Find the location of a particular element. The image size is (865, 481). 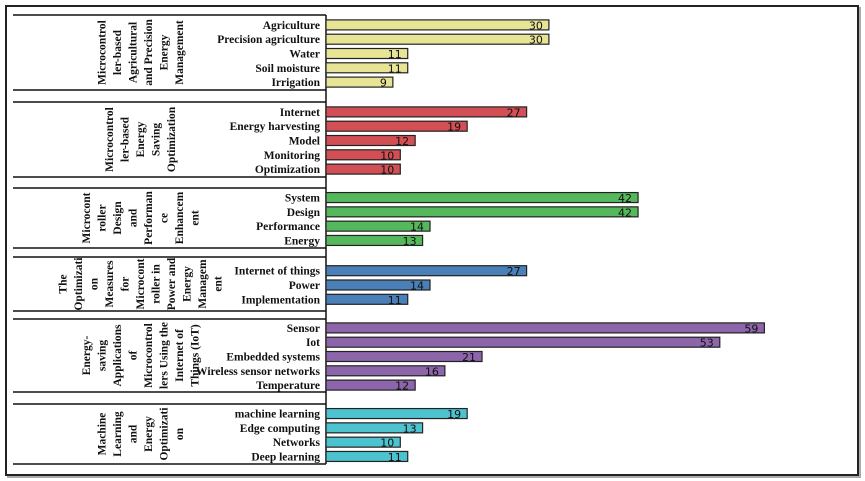

category-label: Energy is located at coordinates (302, 241).